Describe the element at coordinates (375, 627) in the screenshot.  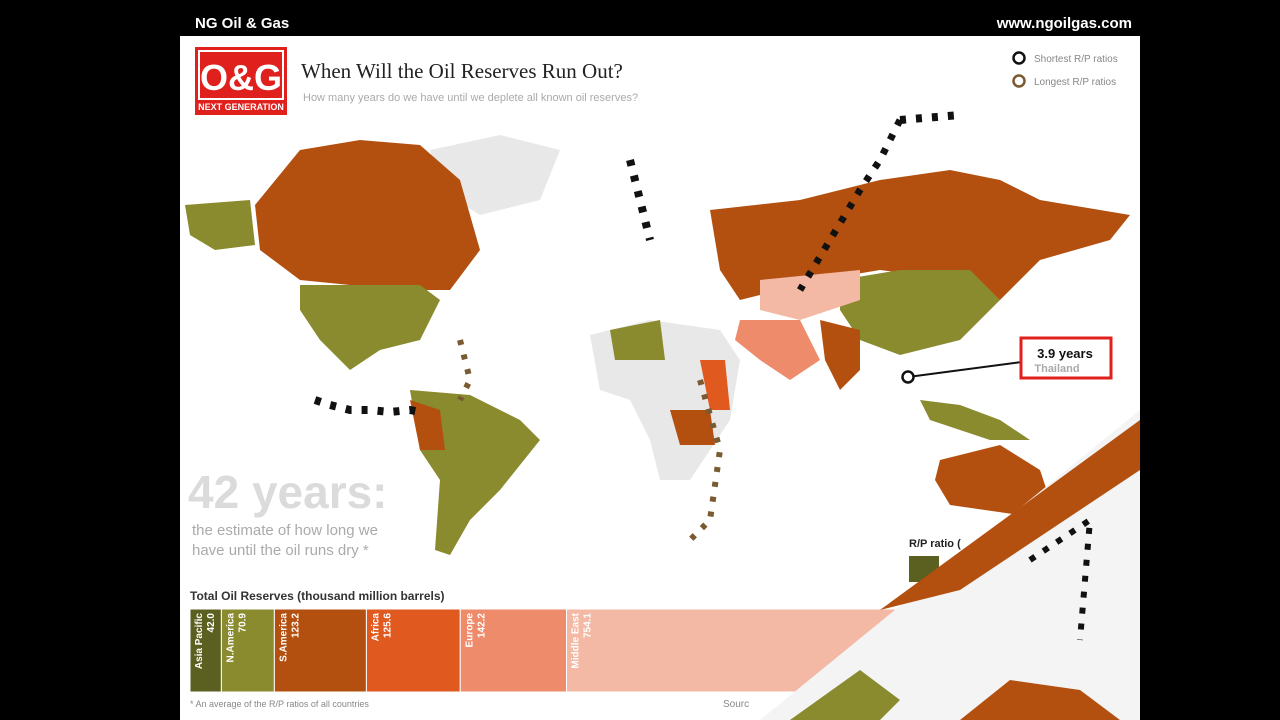
I see `category-label: Africa` at that location.